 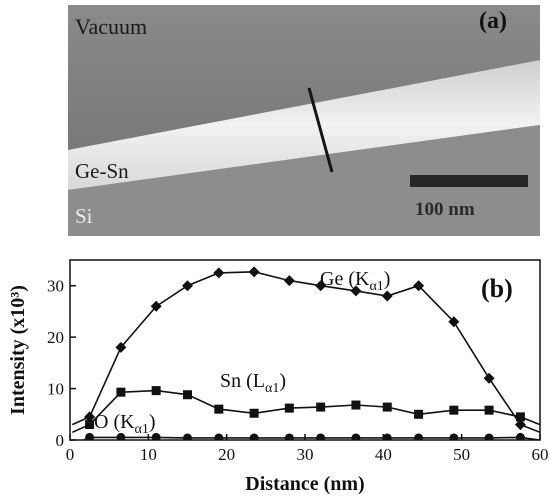 I want to click on x-tick-label: 60, so click(x=540, y=454).